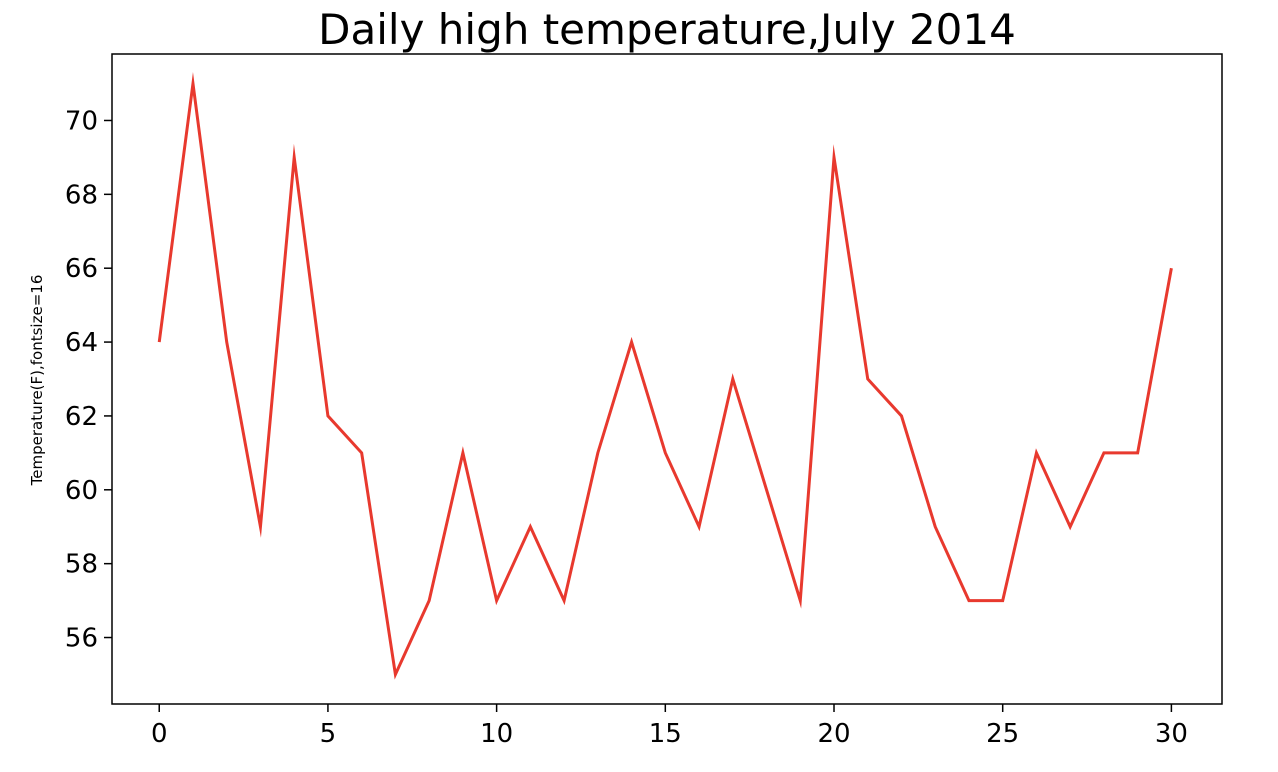  What do you see at coordinates (81, 343) in the screenshot?
I see `y-tick-label: 64` at bounding box center [81, 343].